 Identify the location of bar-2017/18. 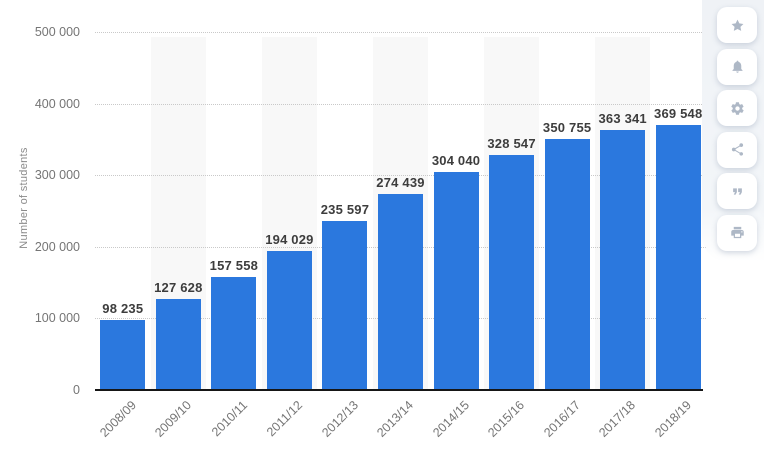
(623, 259).